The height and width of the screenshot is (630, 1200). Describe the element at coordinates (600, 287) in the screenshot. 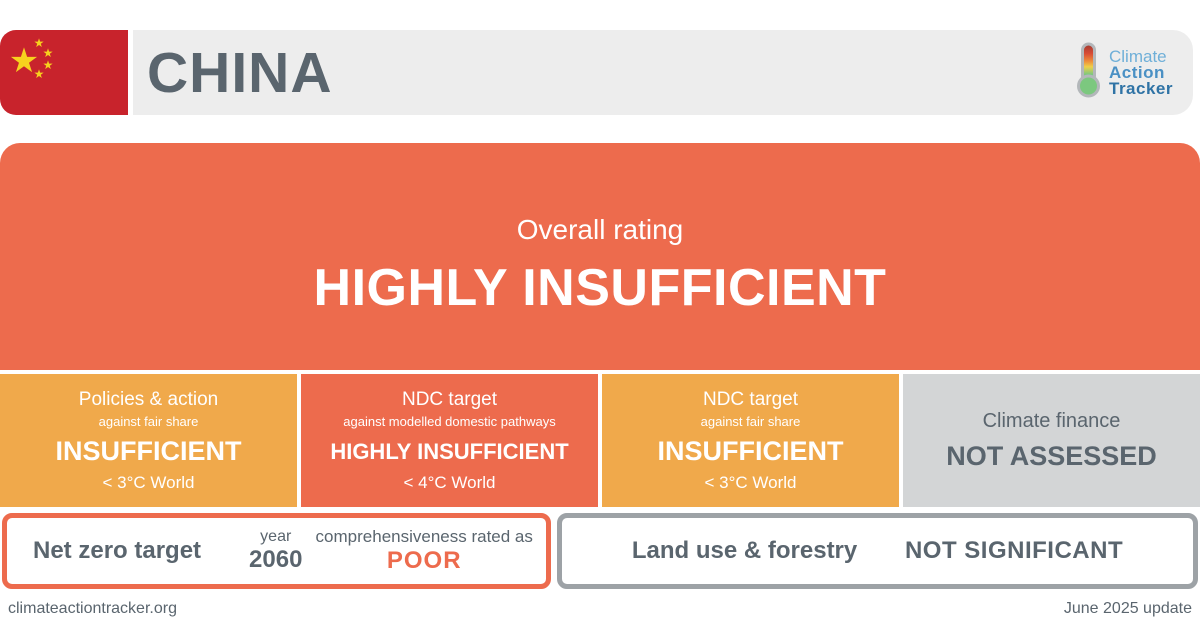

I see `overall-rating-value: HIGHLY INSUFFICIENT` at that location.